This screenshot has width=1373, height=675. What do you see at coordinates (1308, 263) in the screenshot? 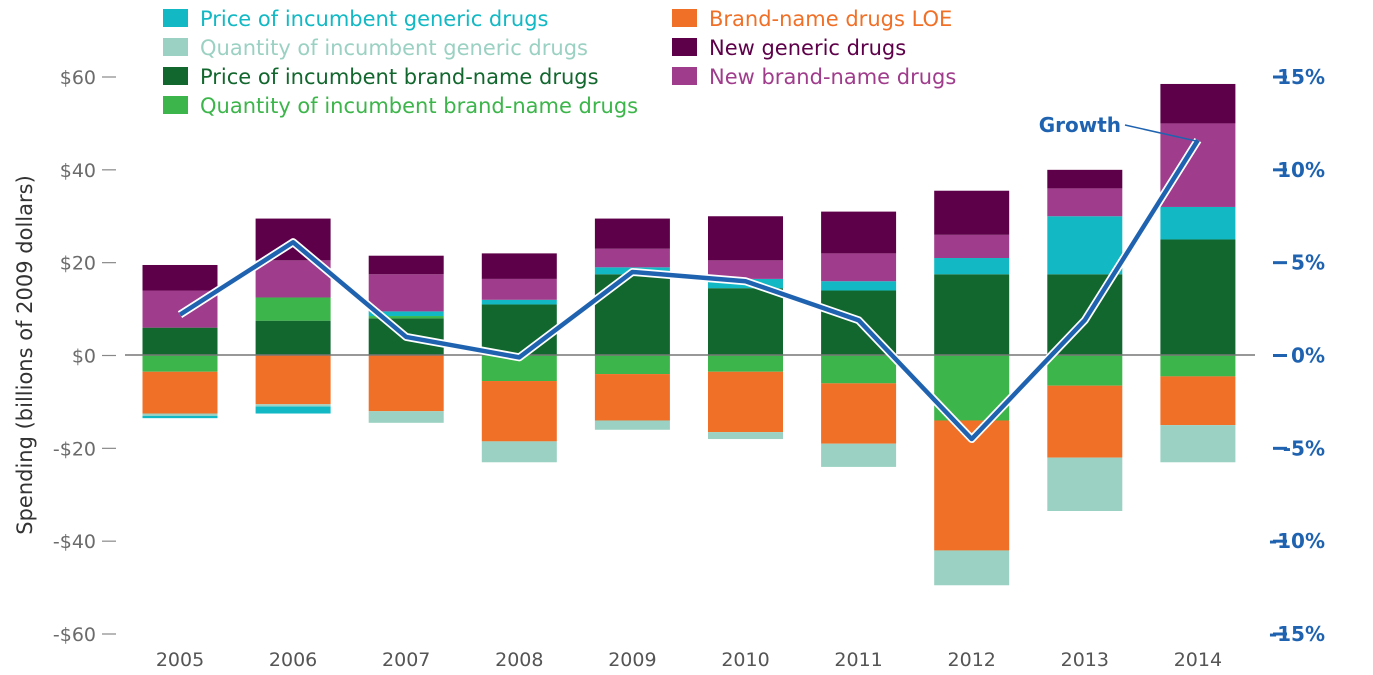
I see `right-tick-label: 5%` at bounding box center [1308, 263].